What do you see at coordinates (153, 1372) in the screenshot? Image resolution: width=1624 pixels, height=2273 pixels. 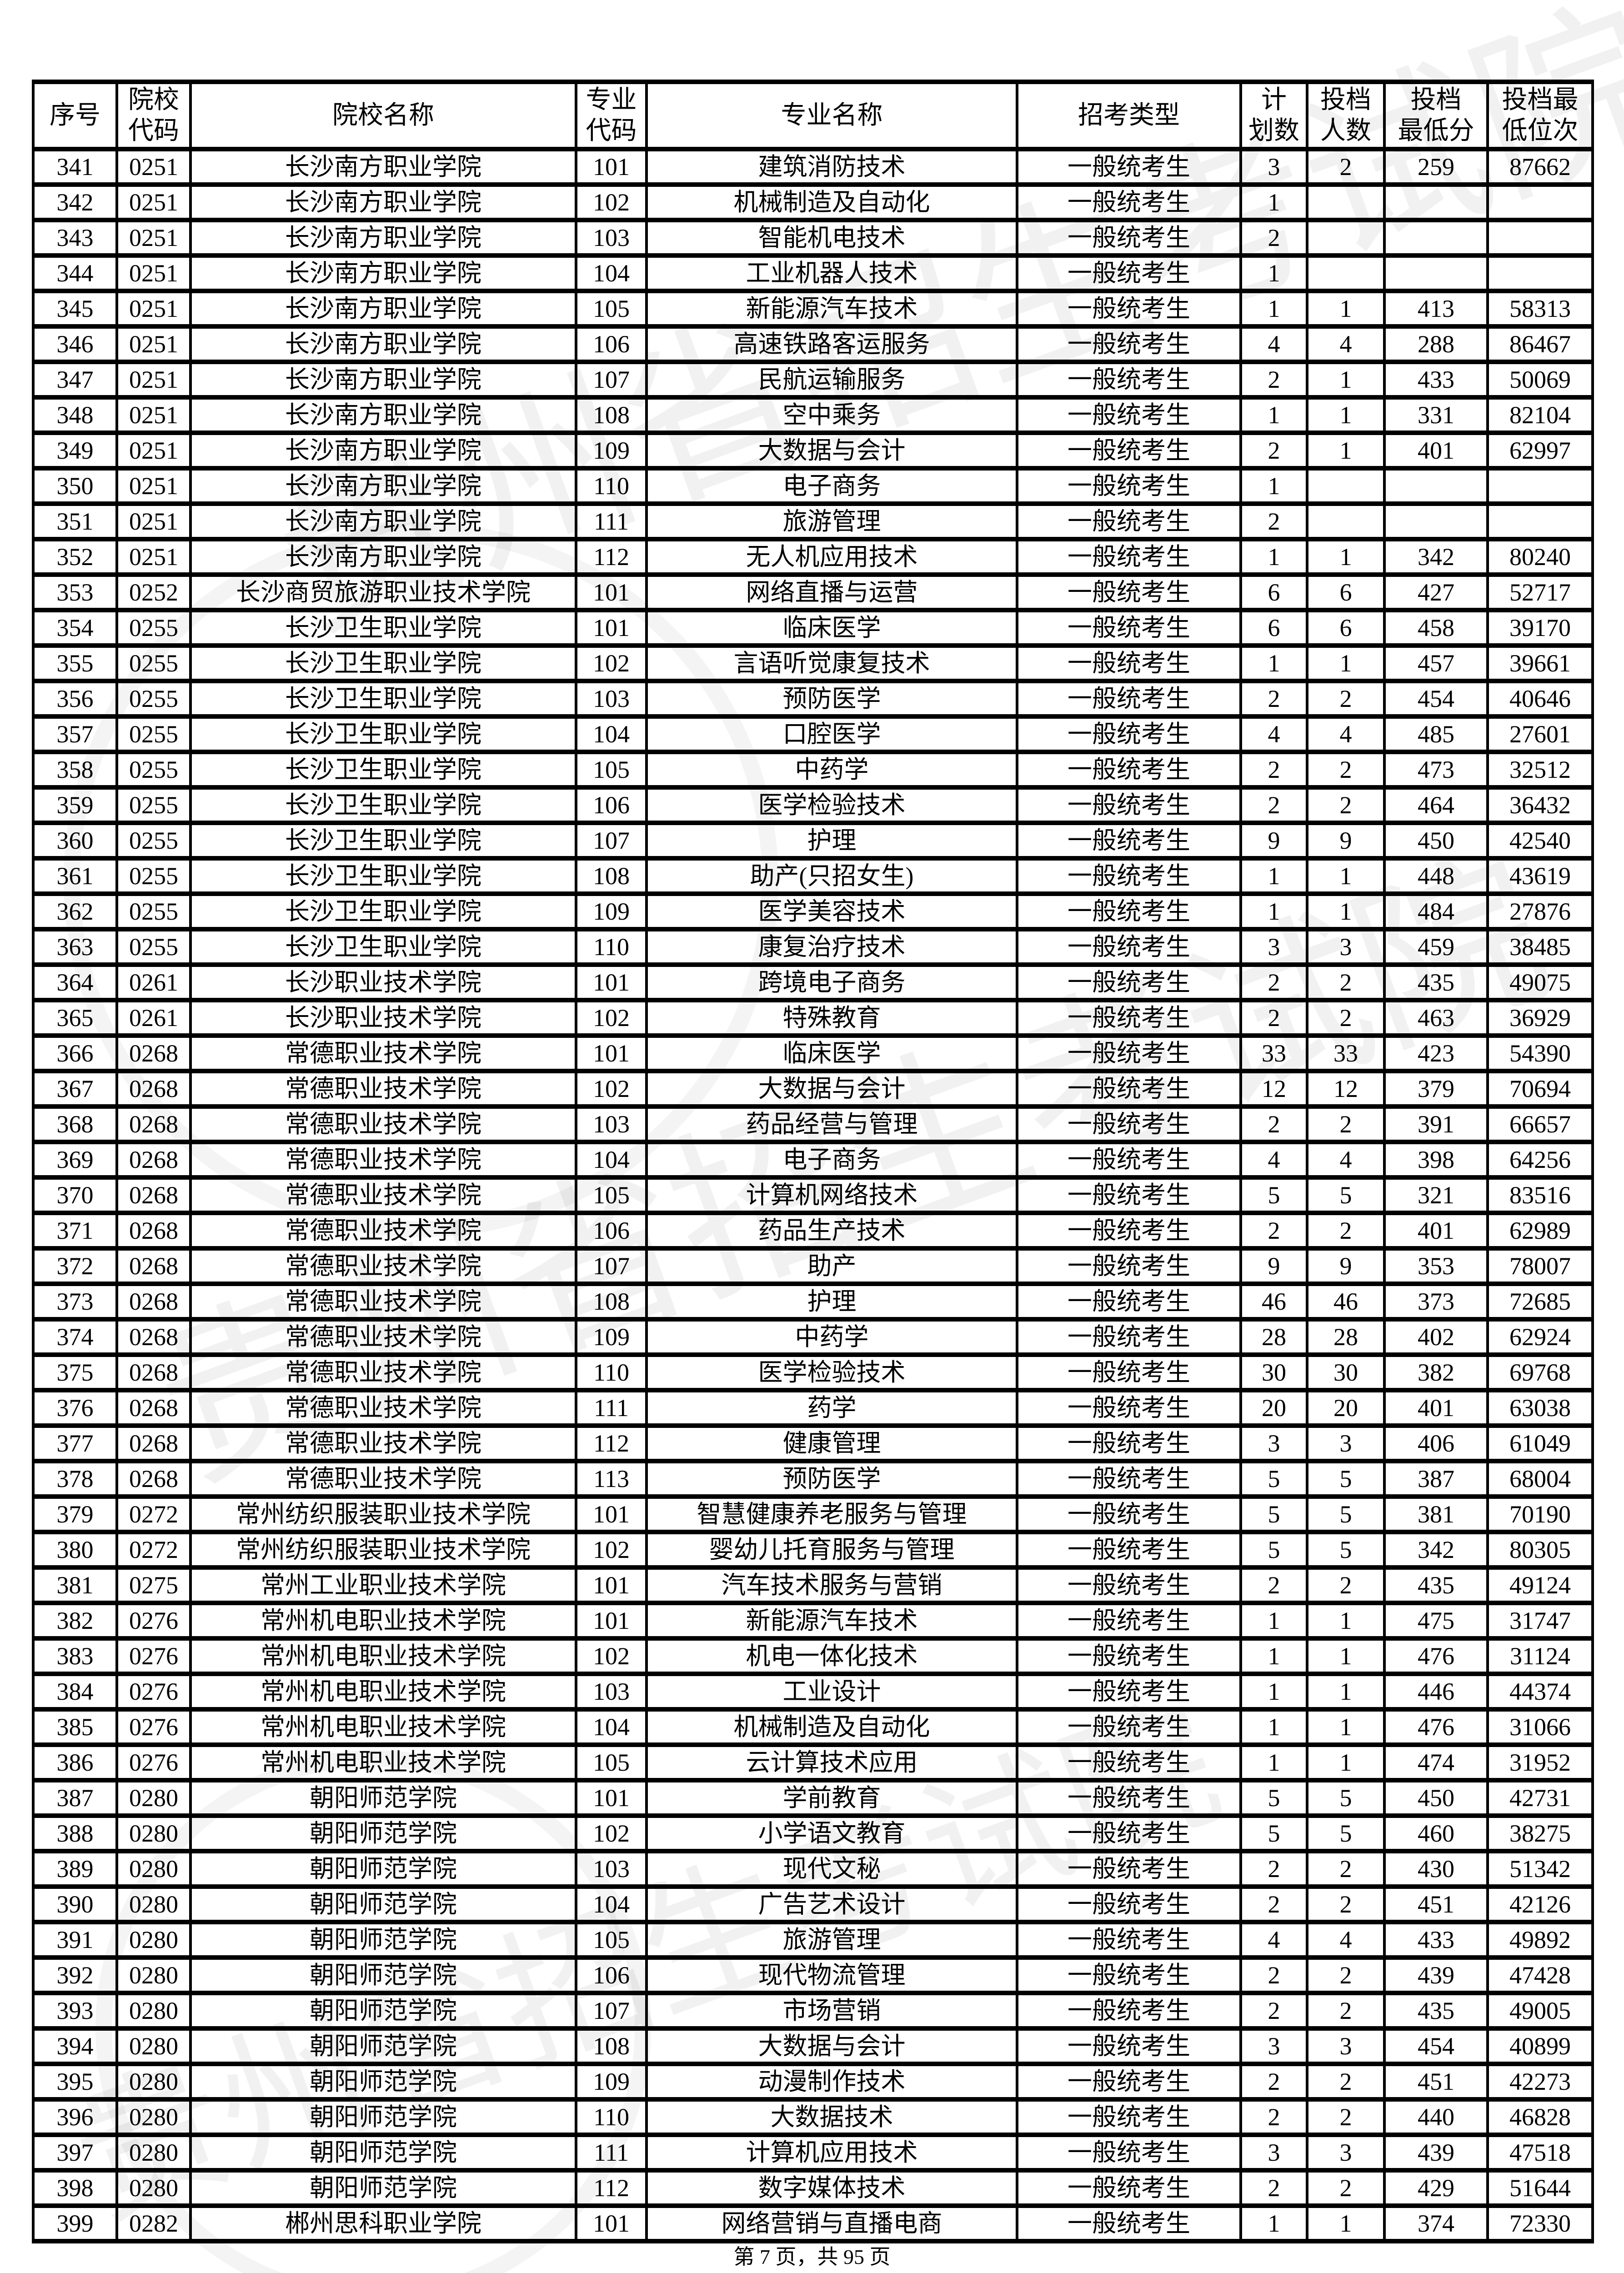 I see `cell: 0268` at bounding box center [153, 1372].